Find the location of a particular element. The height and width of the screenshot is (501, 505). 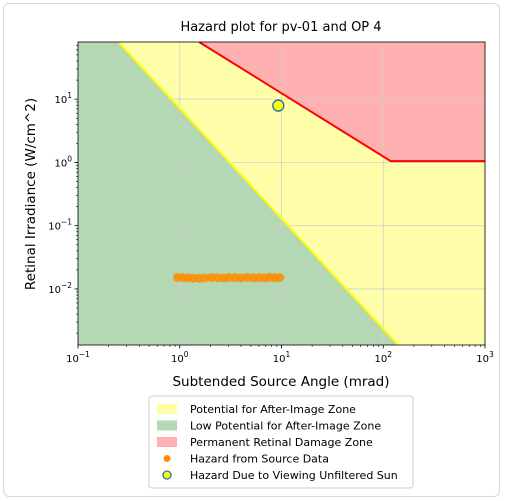

y-axis-label: Retinal Irradiance (W/cm^2) is located at coordinates (31, 194).